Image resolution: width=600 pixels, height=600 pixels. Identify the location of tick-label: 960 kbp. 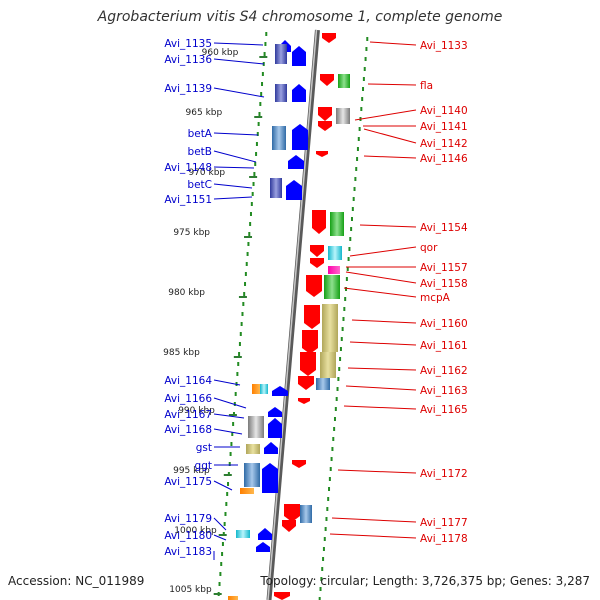
(220, 53).